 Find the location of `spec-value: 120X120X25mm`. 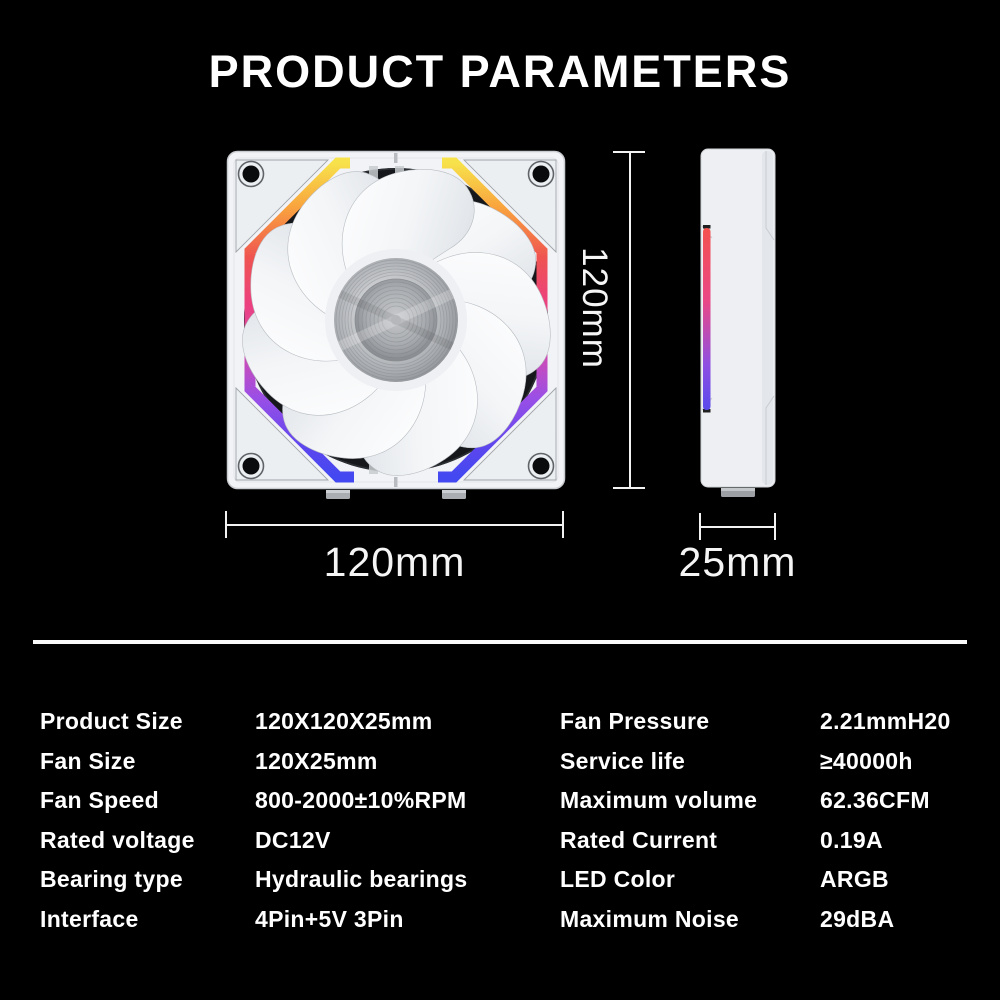

spec-value: 120X120X25mm is located at coordinates (344, 721).